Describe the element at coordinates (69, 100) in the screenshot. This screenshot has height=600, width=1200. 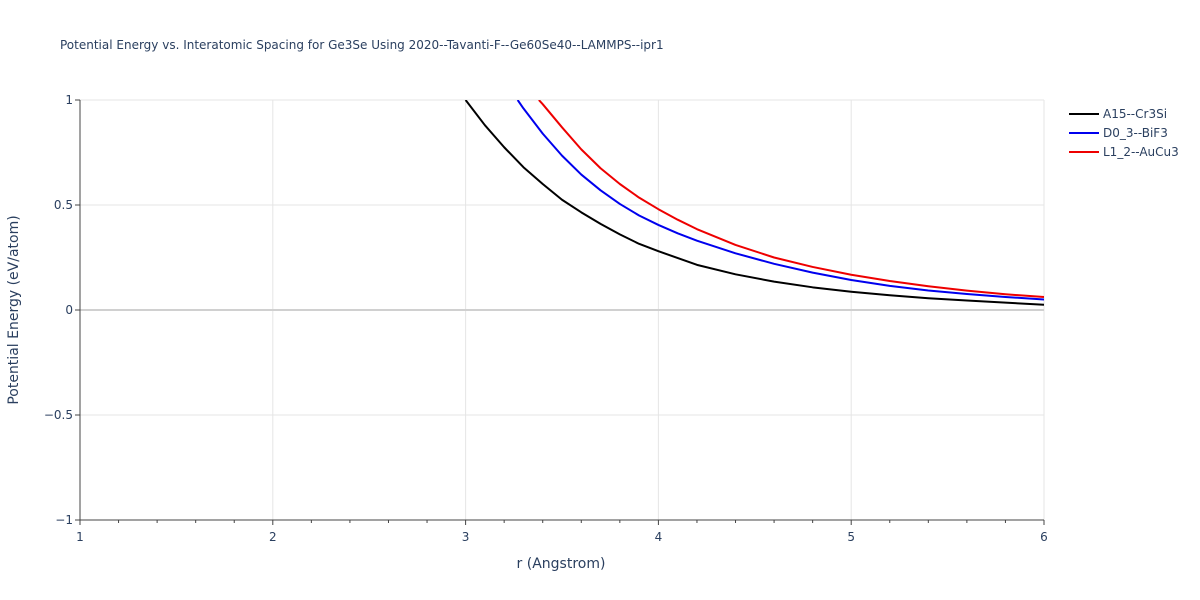
I see `y-tick-label: 1` at that location.